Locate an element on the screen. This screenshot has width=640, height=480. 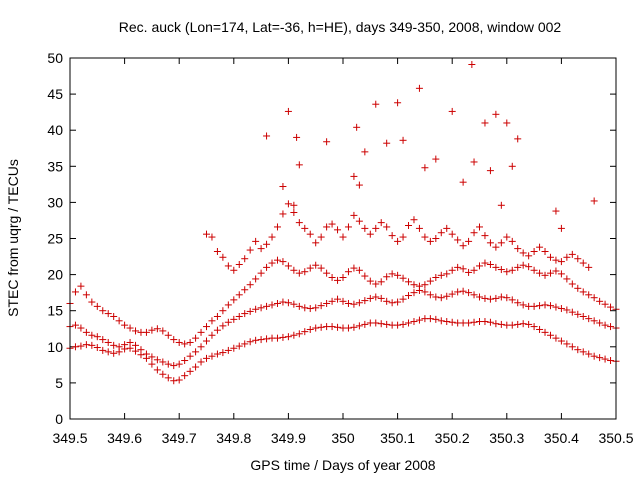
y-axis-label: STEC from uqrg / TECUs is located at coordinates (13, 238).